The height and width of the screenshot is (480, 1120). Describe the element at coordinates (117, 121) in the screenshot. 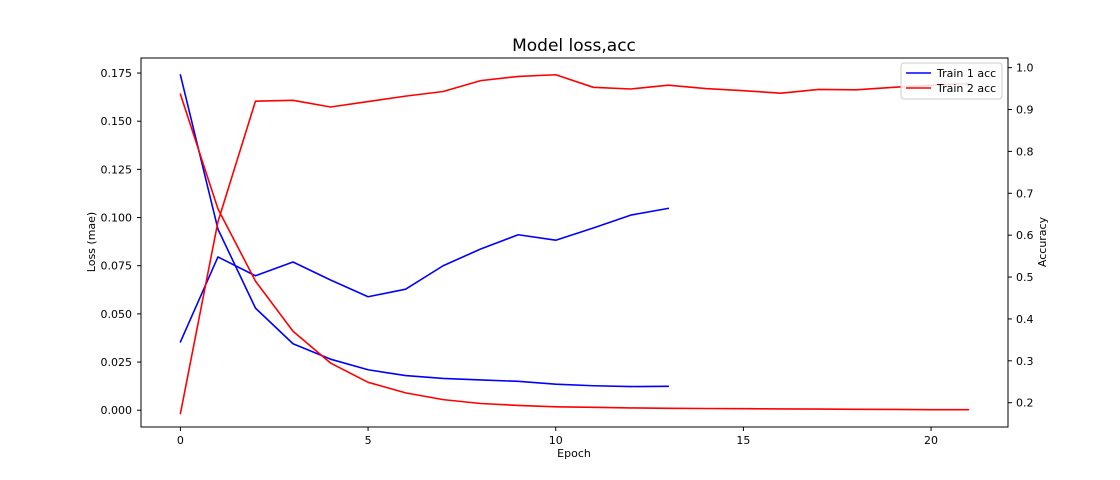

I see `y-left-tick-label: 0.150` at that location.